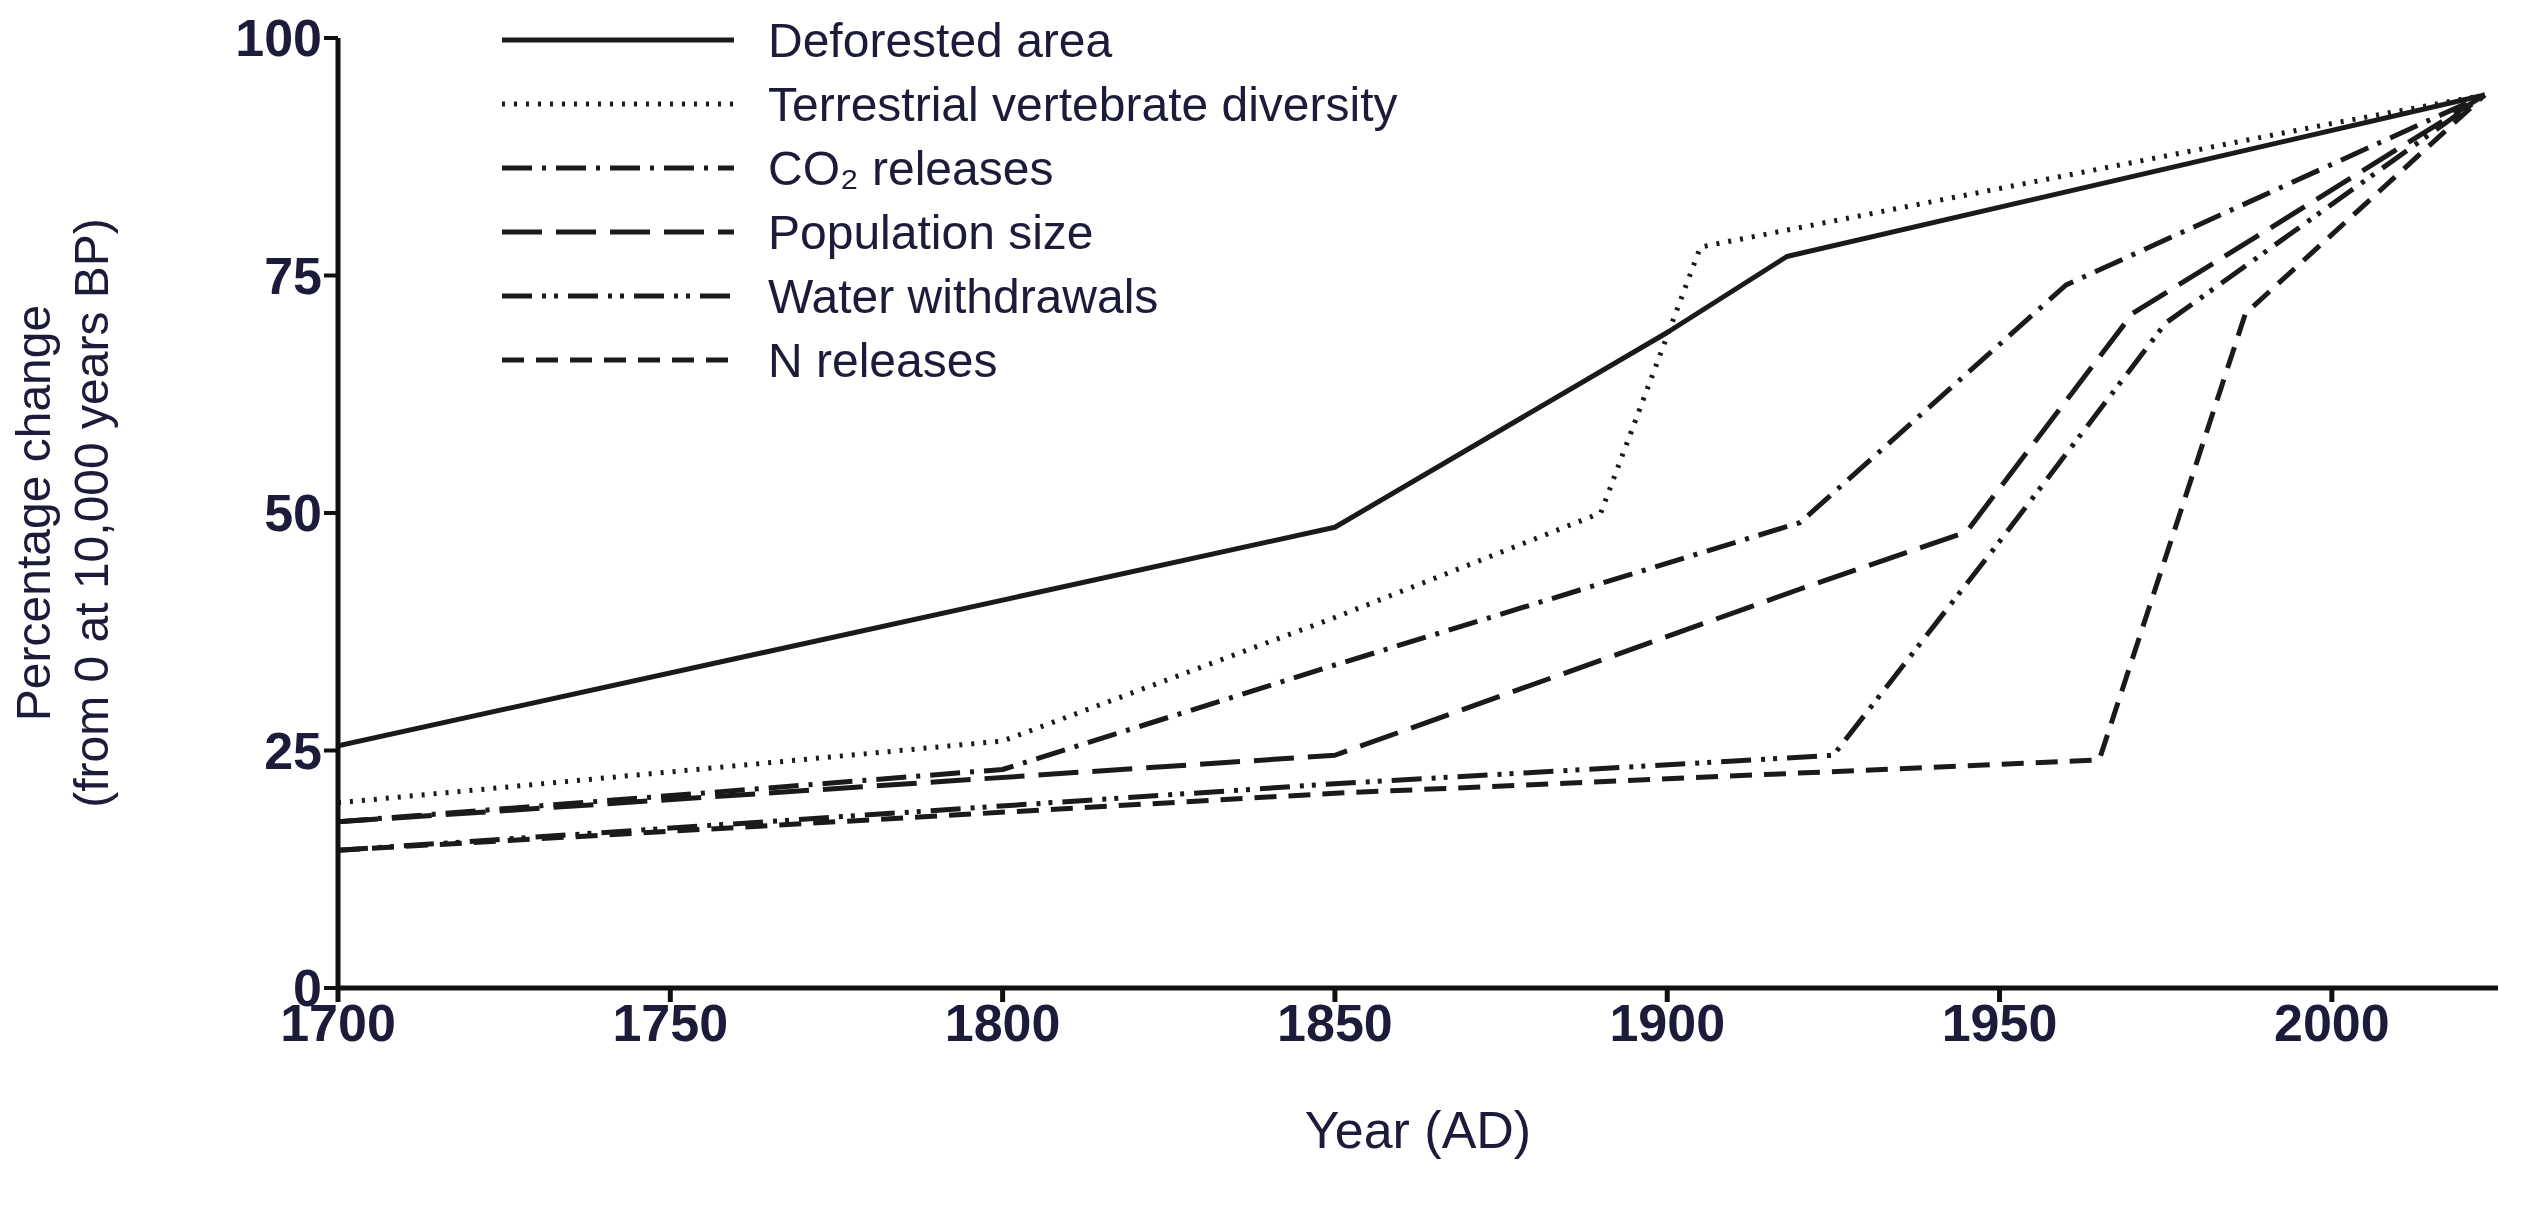  I want to click on x-axis-title: Year (AD), so click(1418, 1130).